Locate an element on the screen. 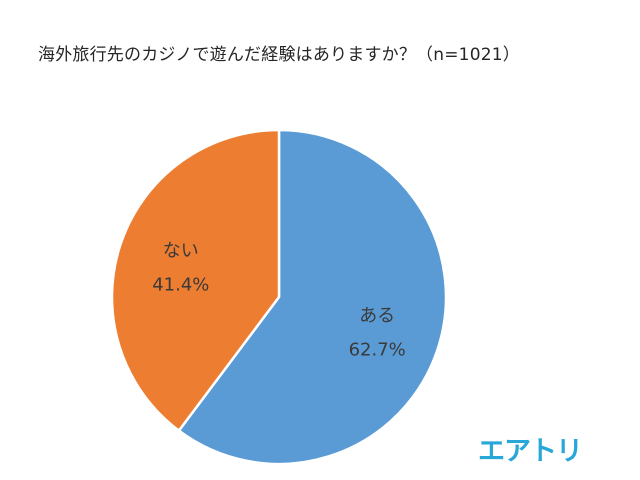  slice-value-0: 62.7% is located at coordinates (377, 350).